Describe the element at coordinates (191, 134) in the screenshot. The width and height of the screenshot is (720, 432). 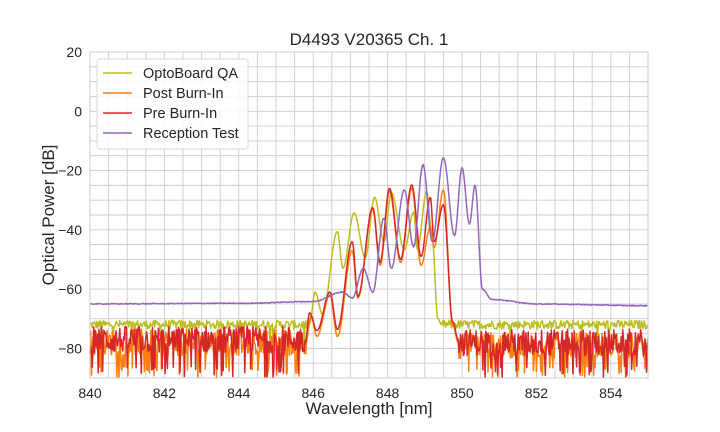
I see `legend-label: Reception Test` at that location.